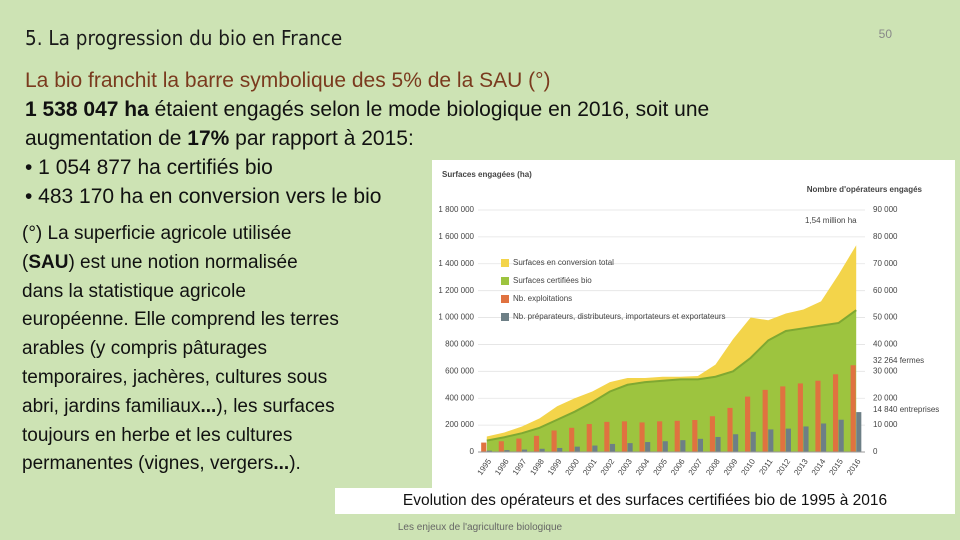 The height and width of the screenshot is (540, 960). I want to click on y-tick-label: 1 200 000, so click(456, 290).